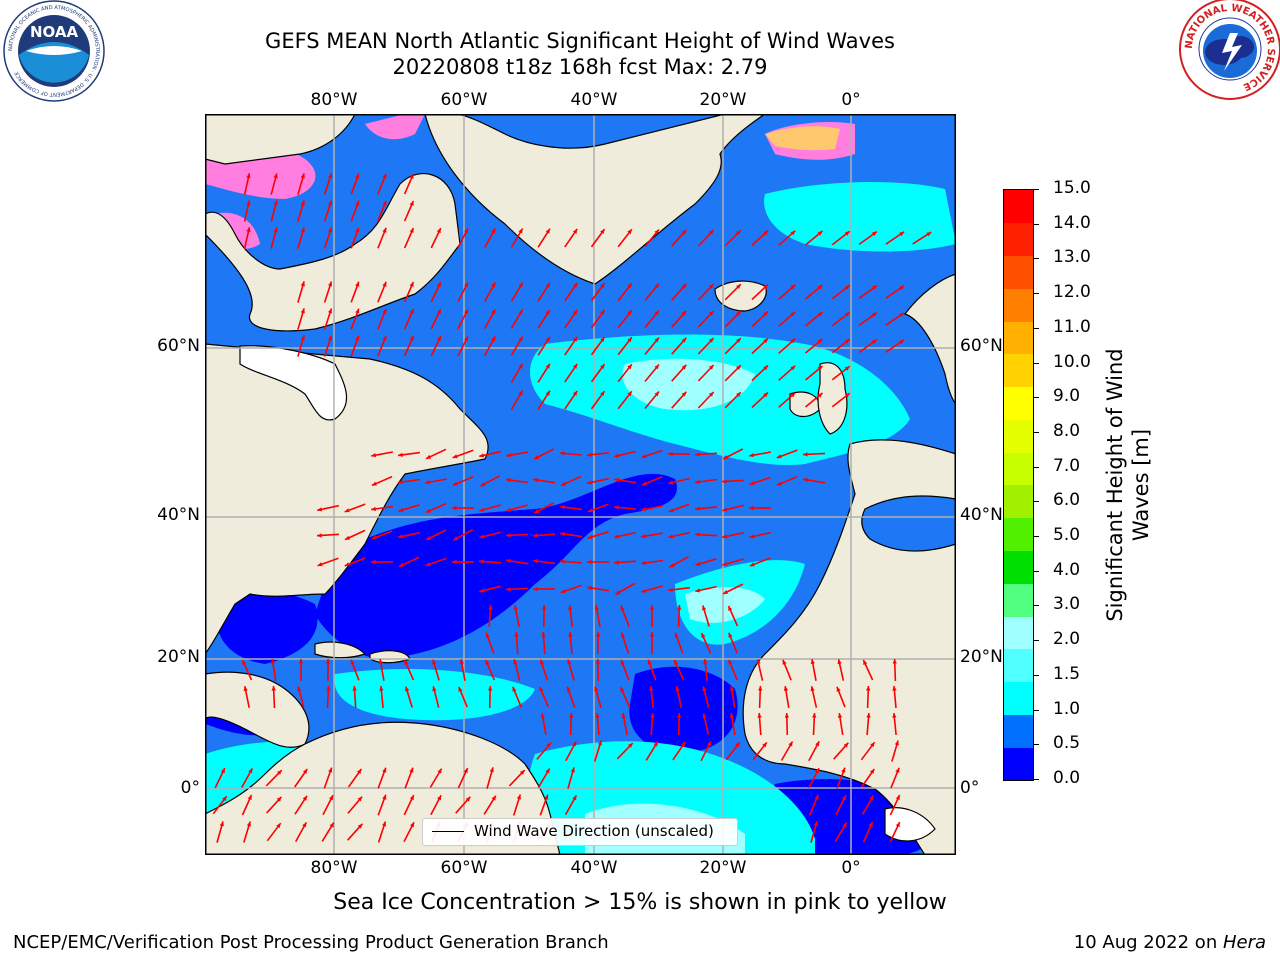 This screenshot has height=960, width=1280. What do you see at coordinates (1018, 207) in the screenshot?
I see `colorbar-segment` at bounding box center [1018, 207].